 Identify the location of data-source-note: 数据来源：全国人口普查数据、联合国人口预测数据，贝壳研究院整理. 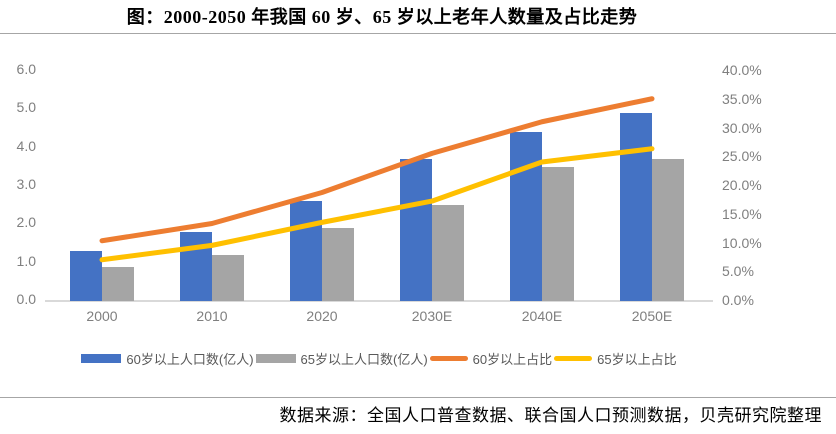
(550, 415).